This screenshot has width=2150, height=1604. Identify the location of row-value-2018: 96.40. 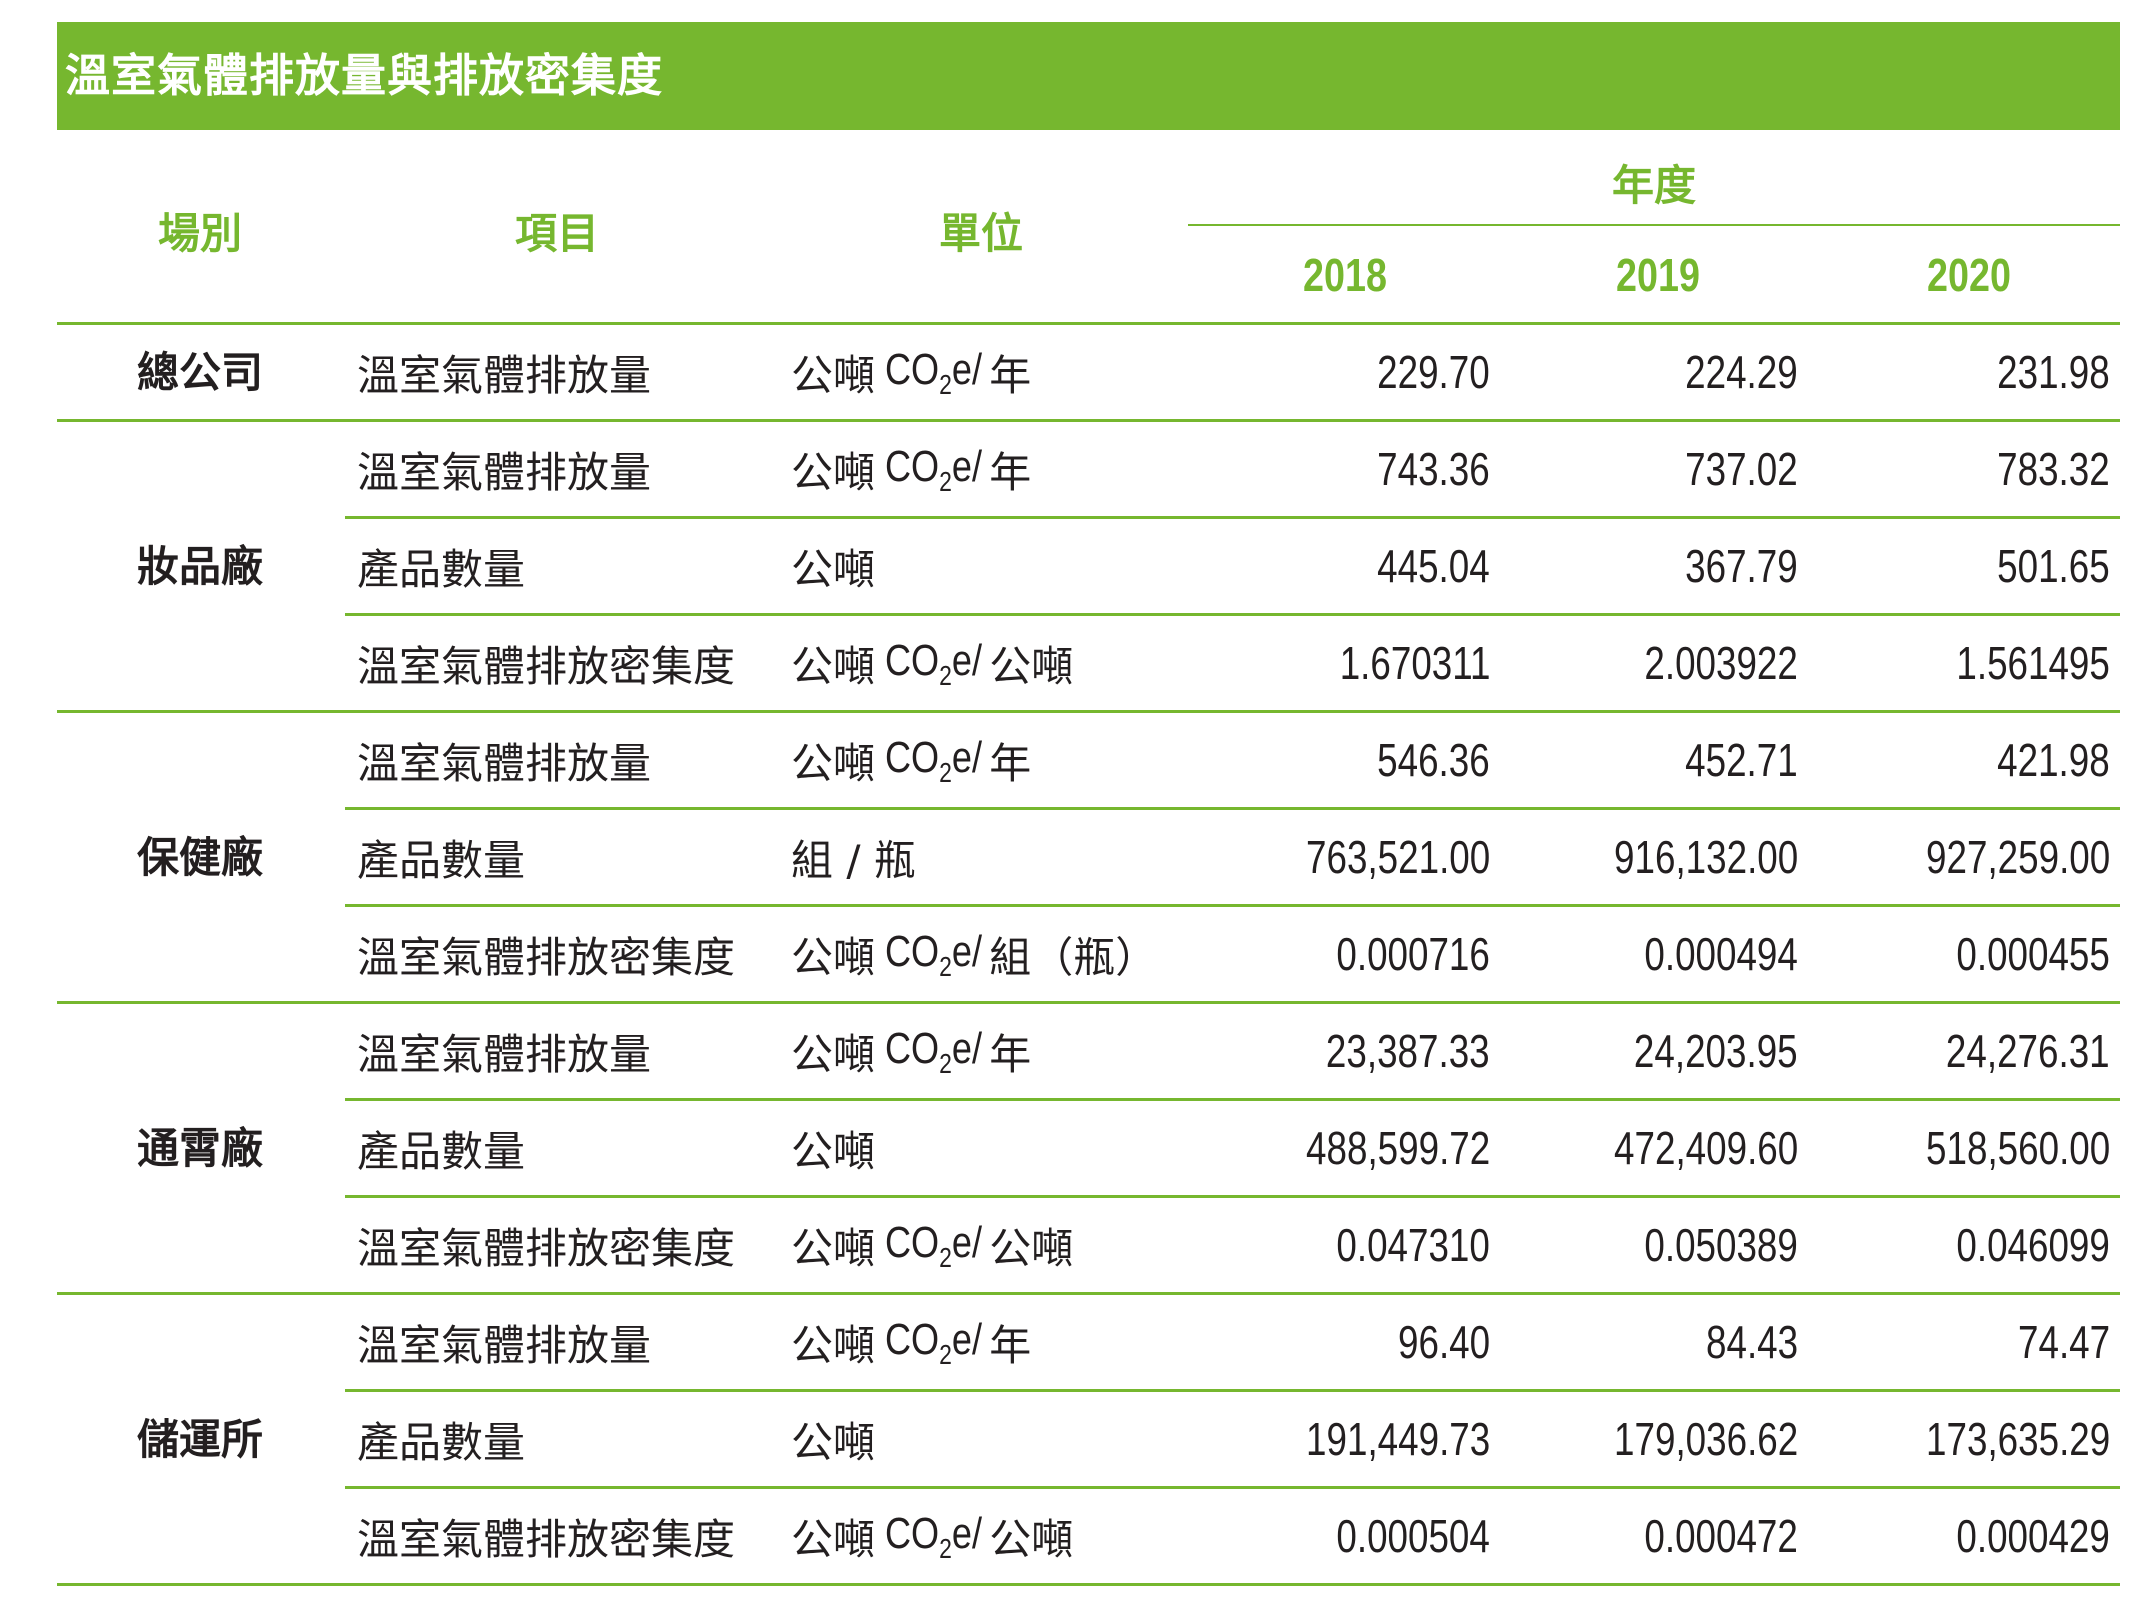
(1443, 1342).